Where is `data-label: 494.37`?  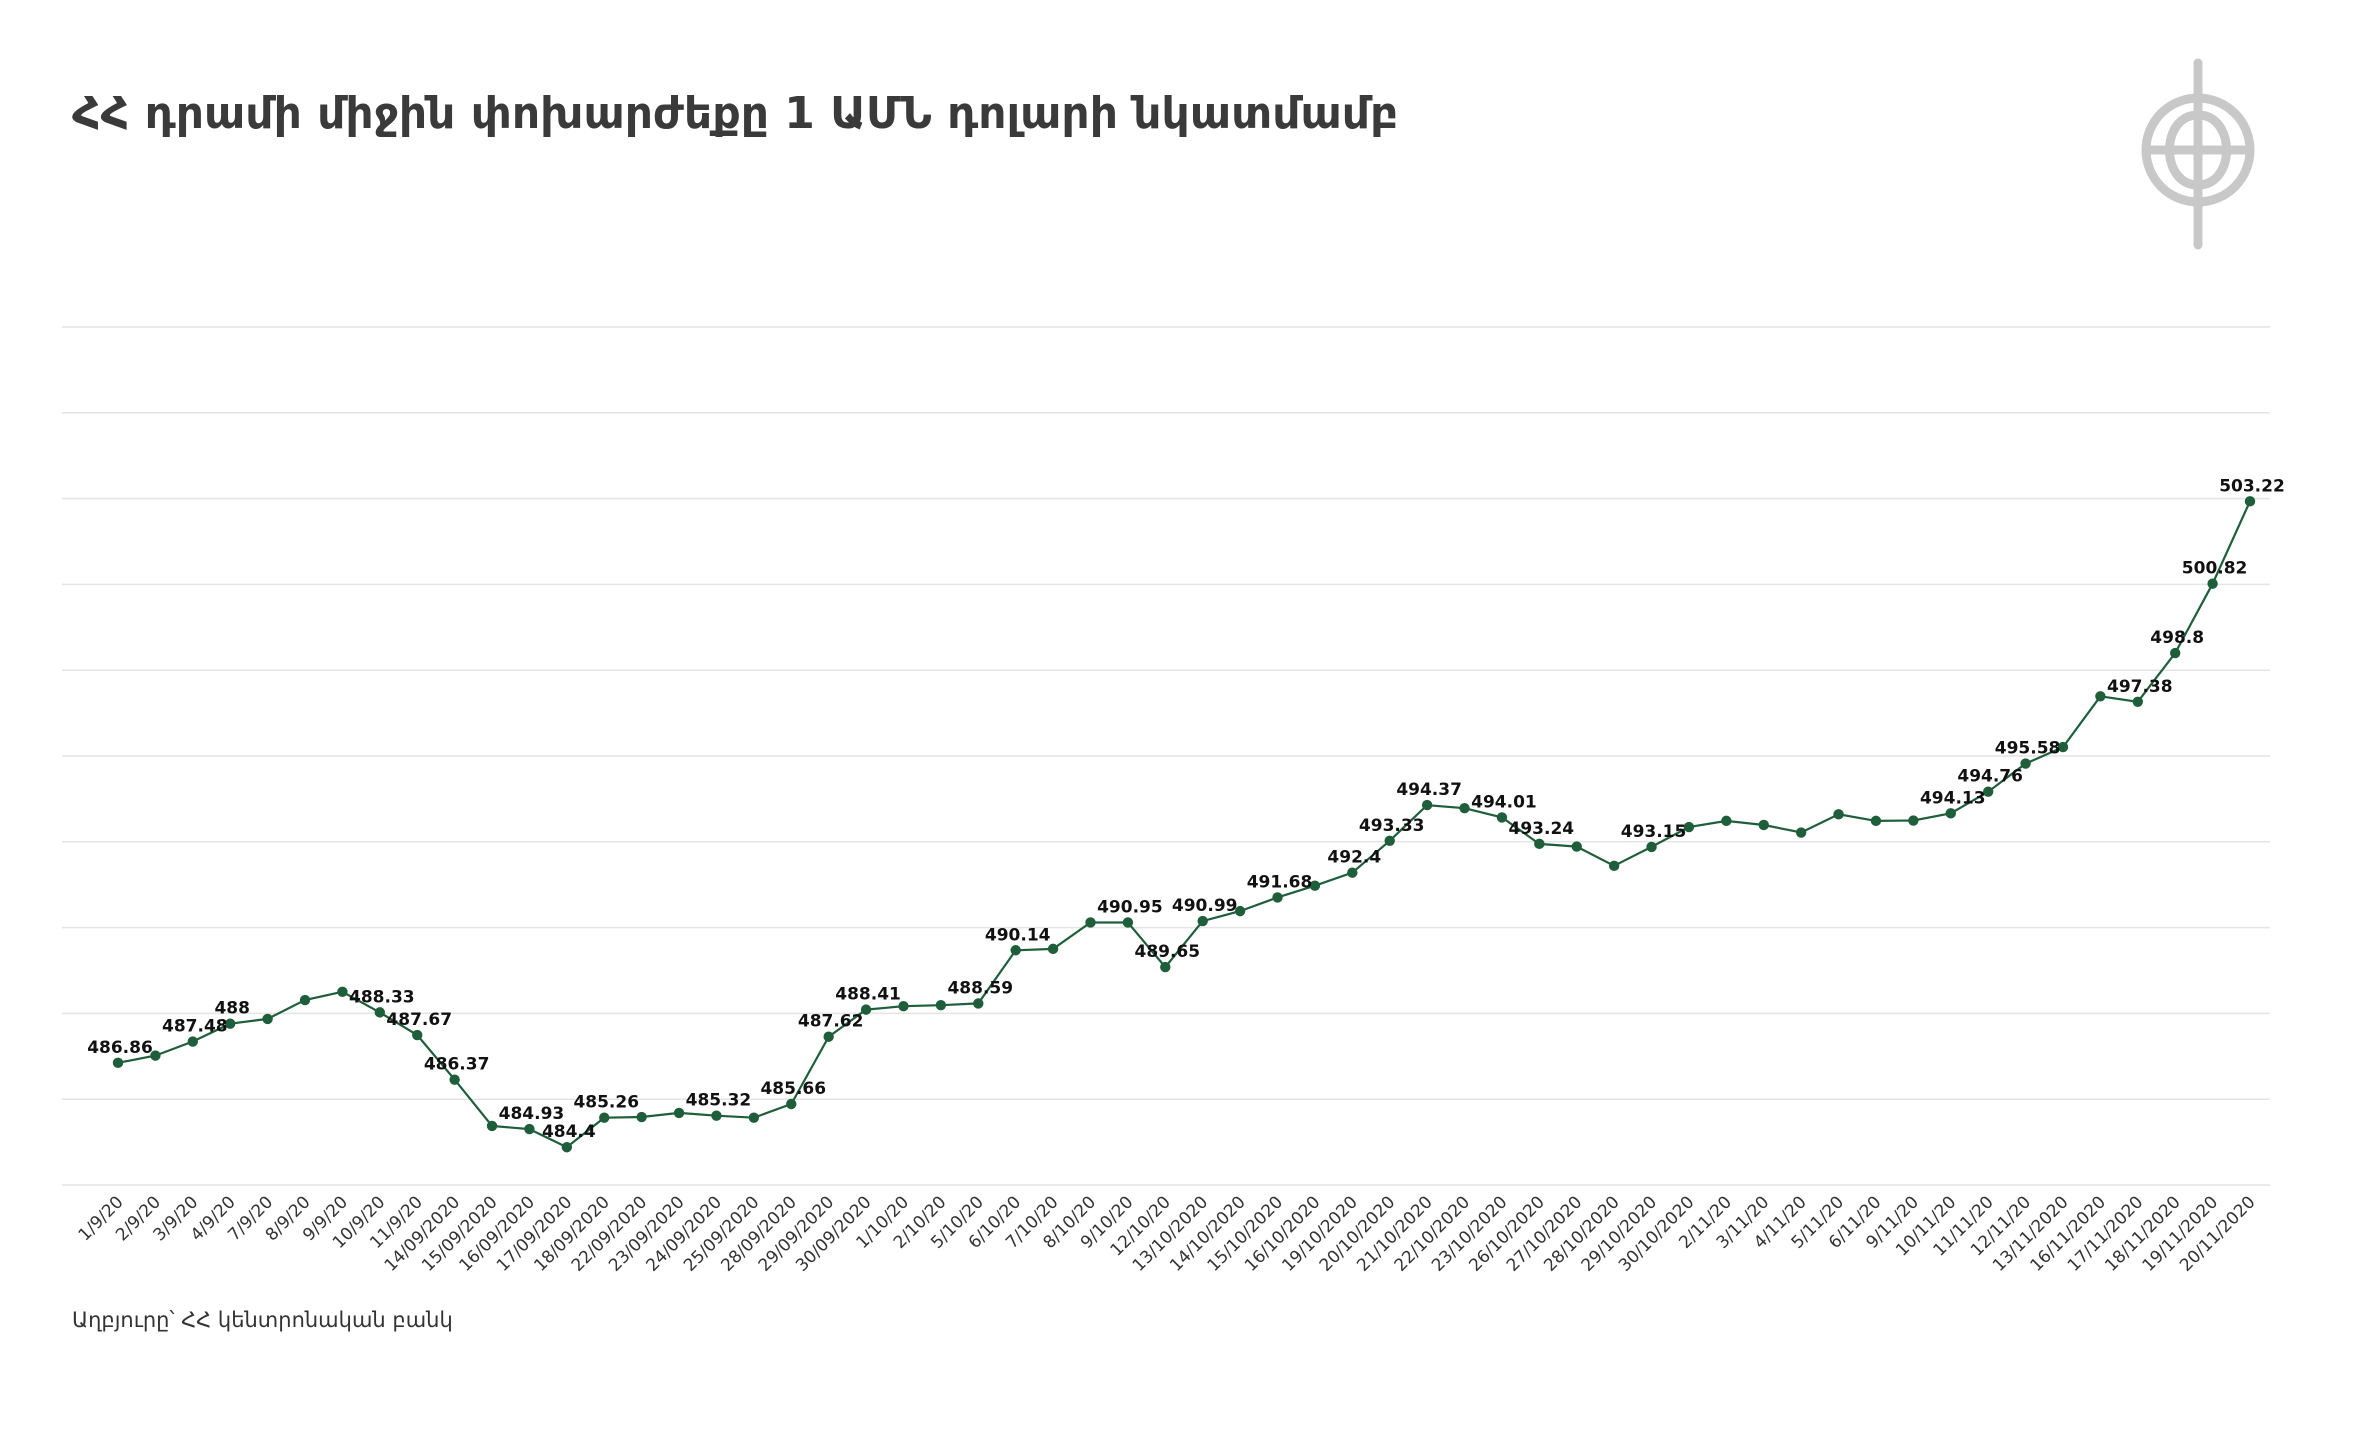 data-label: 494.37 is located at coordinates (1429, 790).